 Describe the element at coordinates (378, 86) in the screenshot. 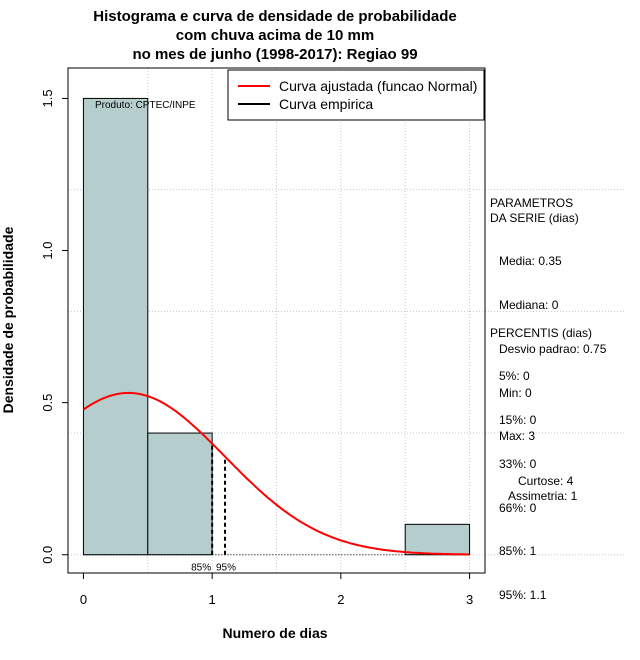

I see `legend-label-fitted: Curva ajustada (funcao Normal)` at that location.